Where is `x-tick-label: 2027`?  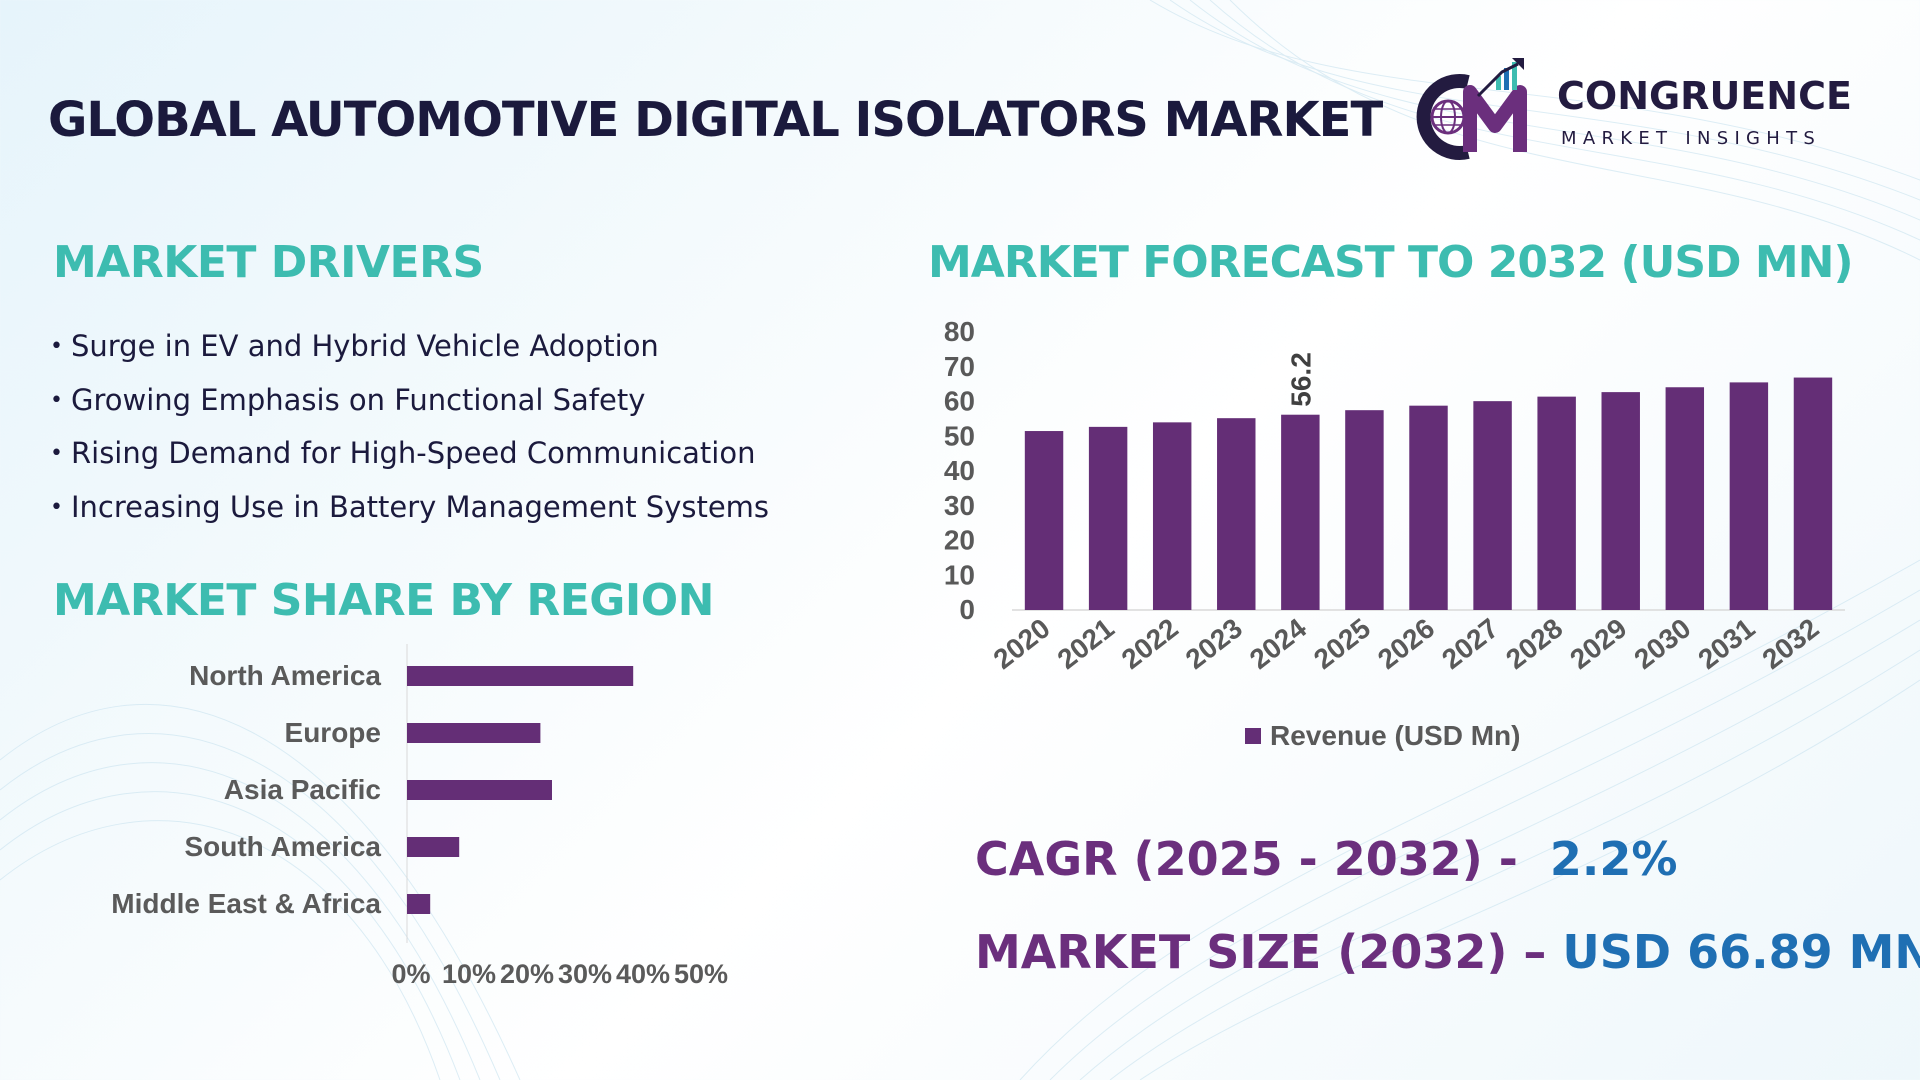
x-tick-label: 2027 is located at coordinates (1470, 643).